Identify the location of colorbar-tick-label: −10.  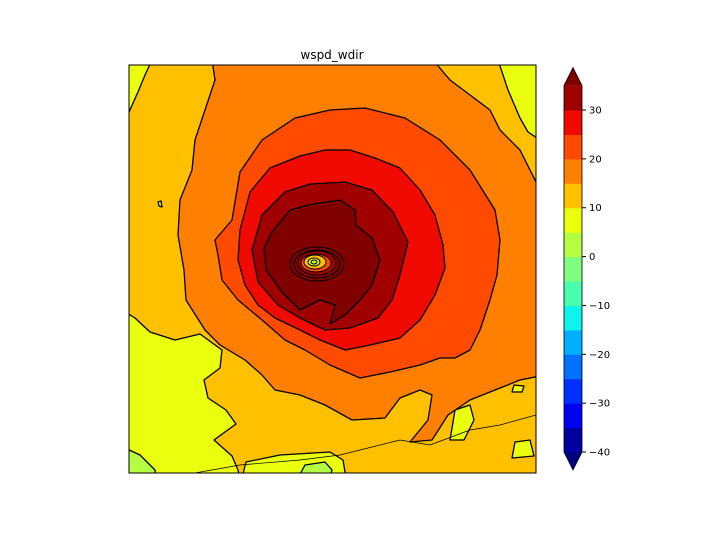
(599, 306).